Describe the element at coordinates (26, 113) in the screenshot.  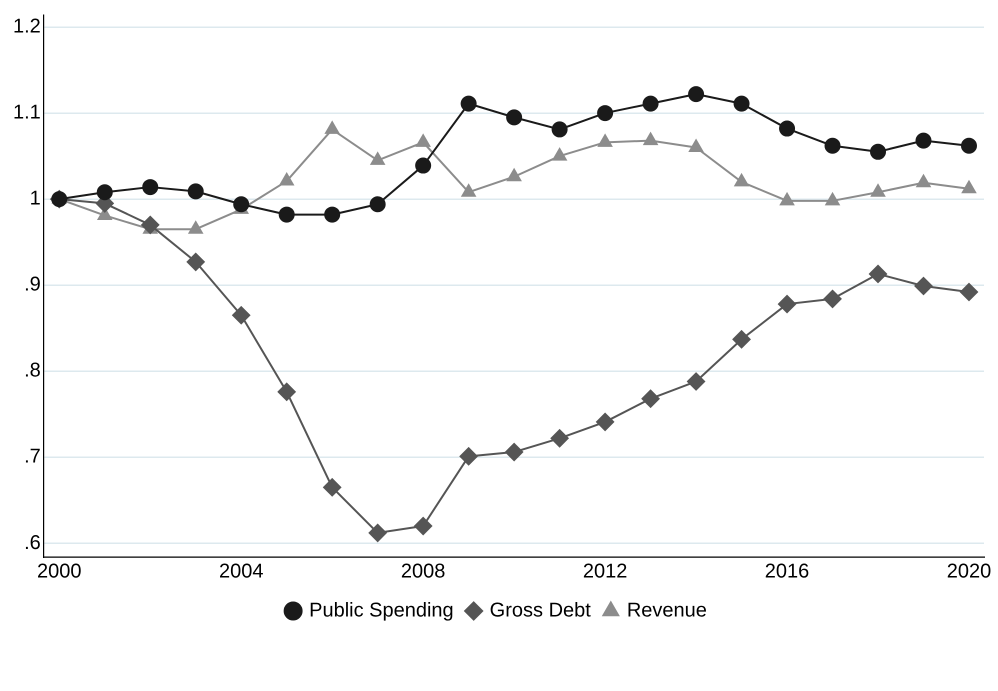
I see `y-tick-label: 1.1` at that location.